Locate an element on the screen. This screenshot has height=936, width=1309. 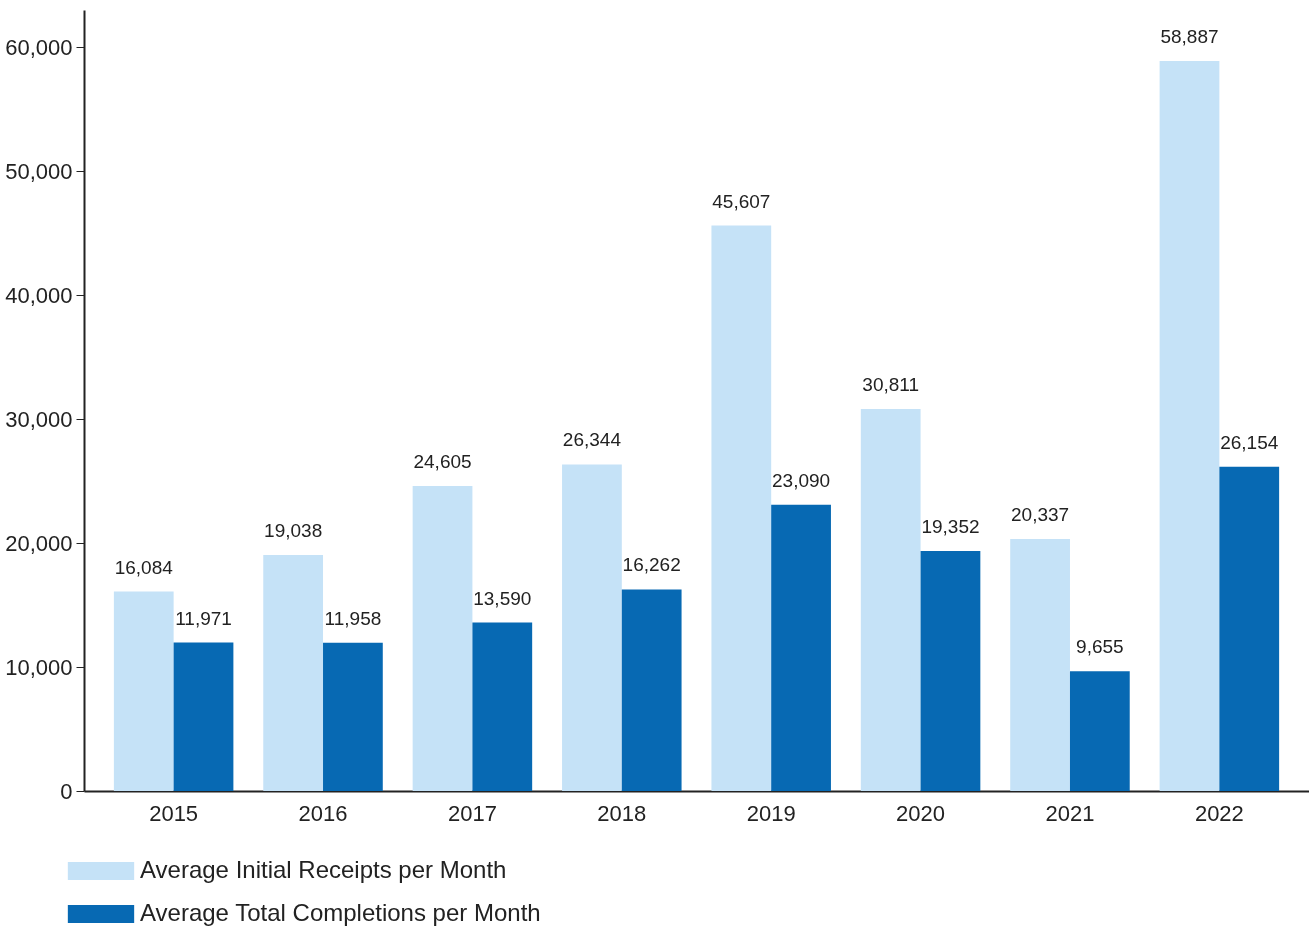
x-tick-label: 2022 is located at coordinates (1219, 813).